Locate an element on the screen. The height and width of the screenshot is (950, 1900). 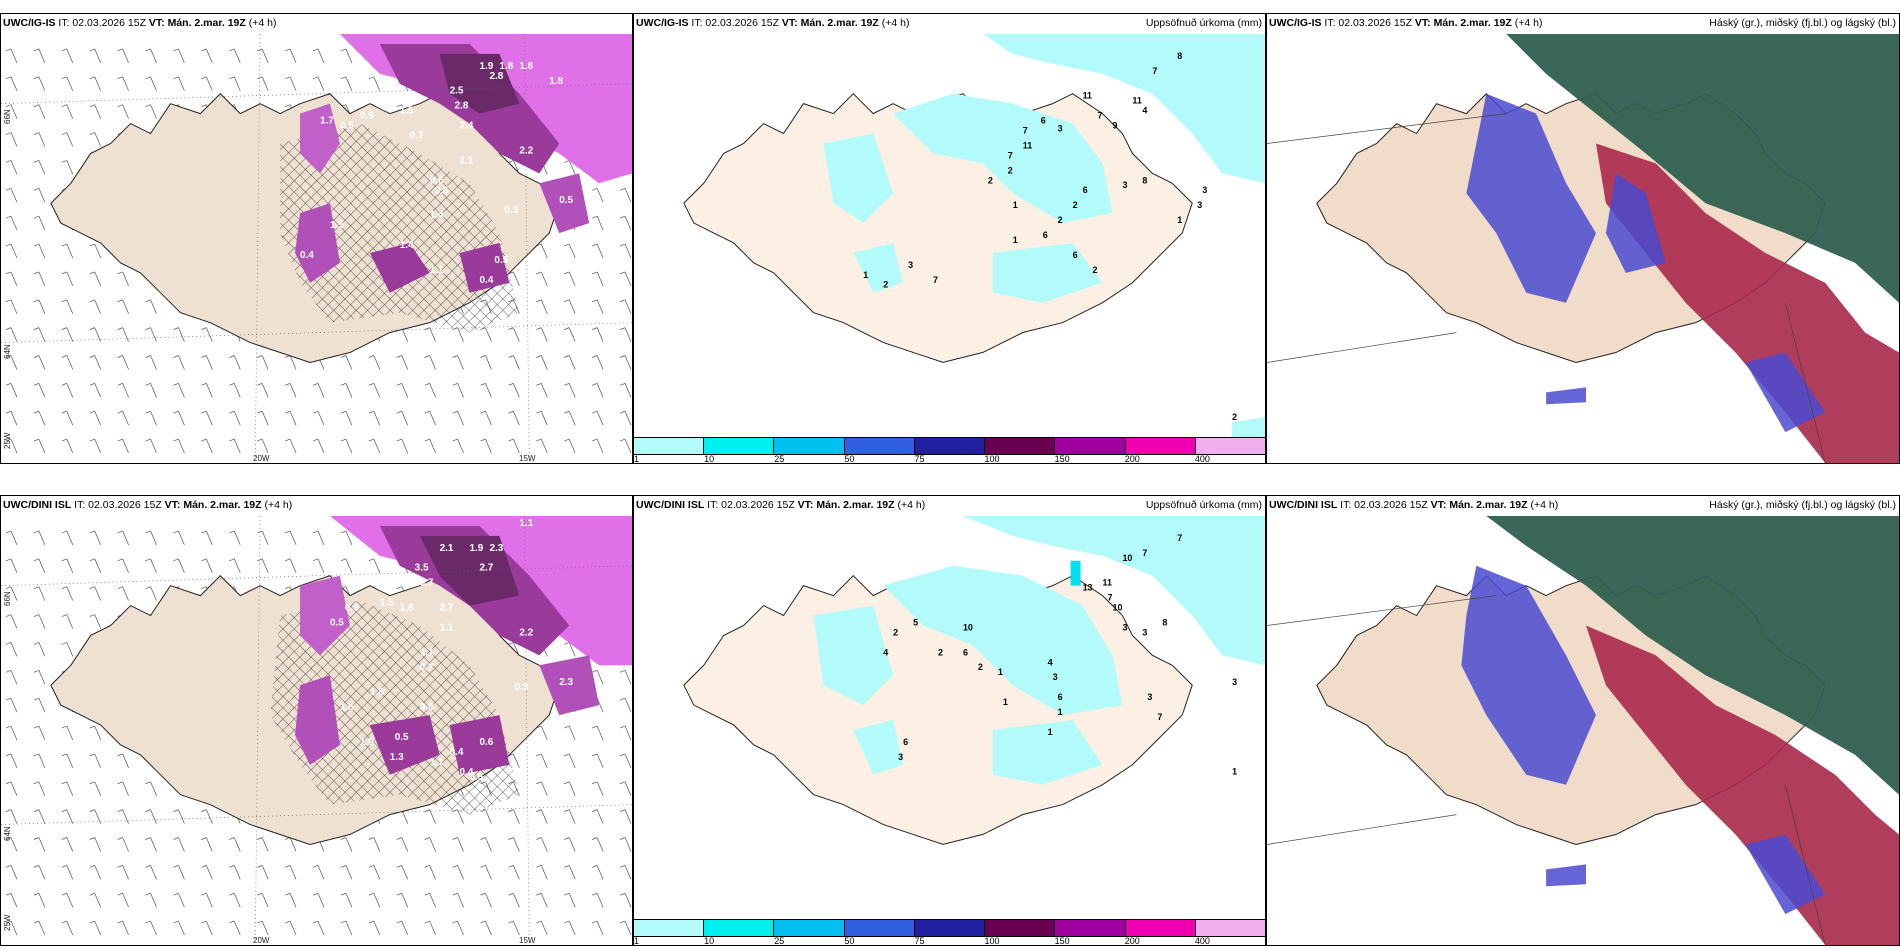
lat-label-64n: 64N is located at coordinates (7, 833).